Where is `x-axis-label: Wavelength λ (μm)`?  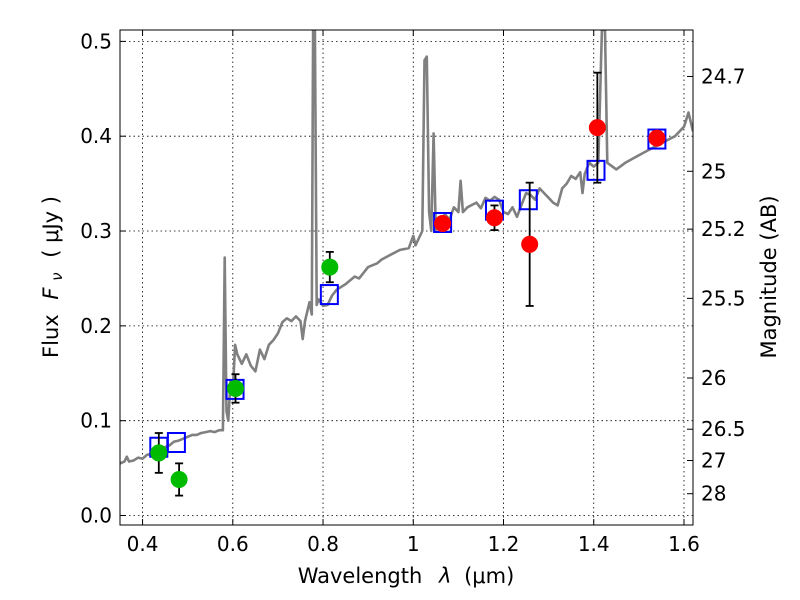
x-axis-label: Wavelength λ (μm) is located at coordinates (406, 576).